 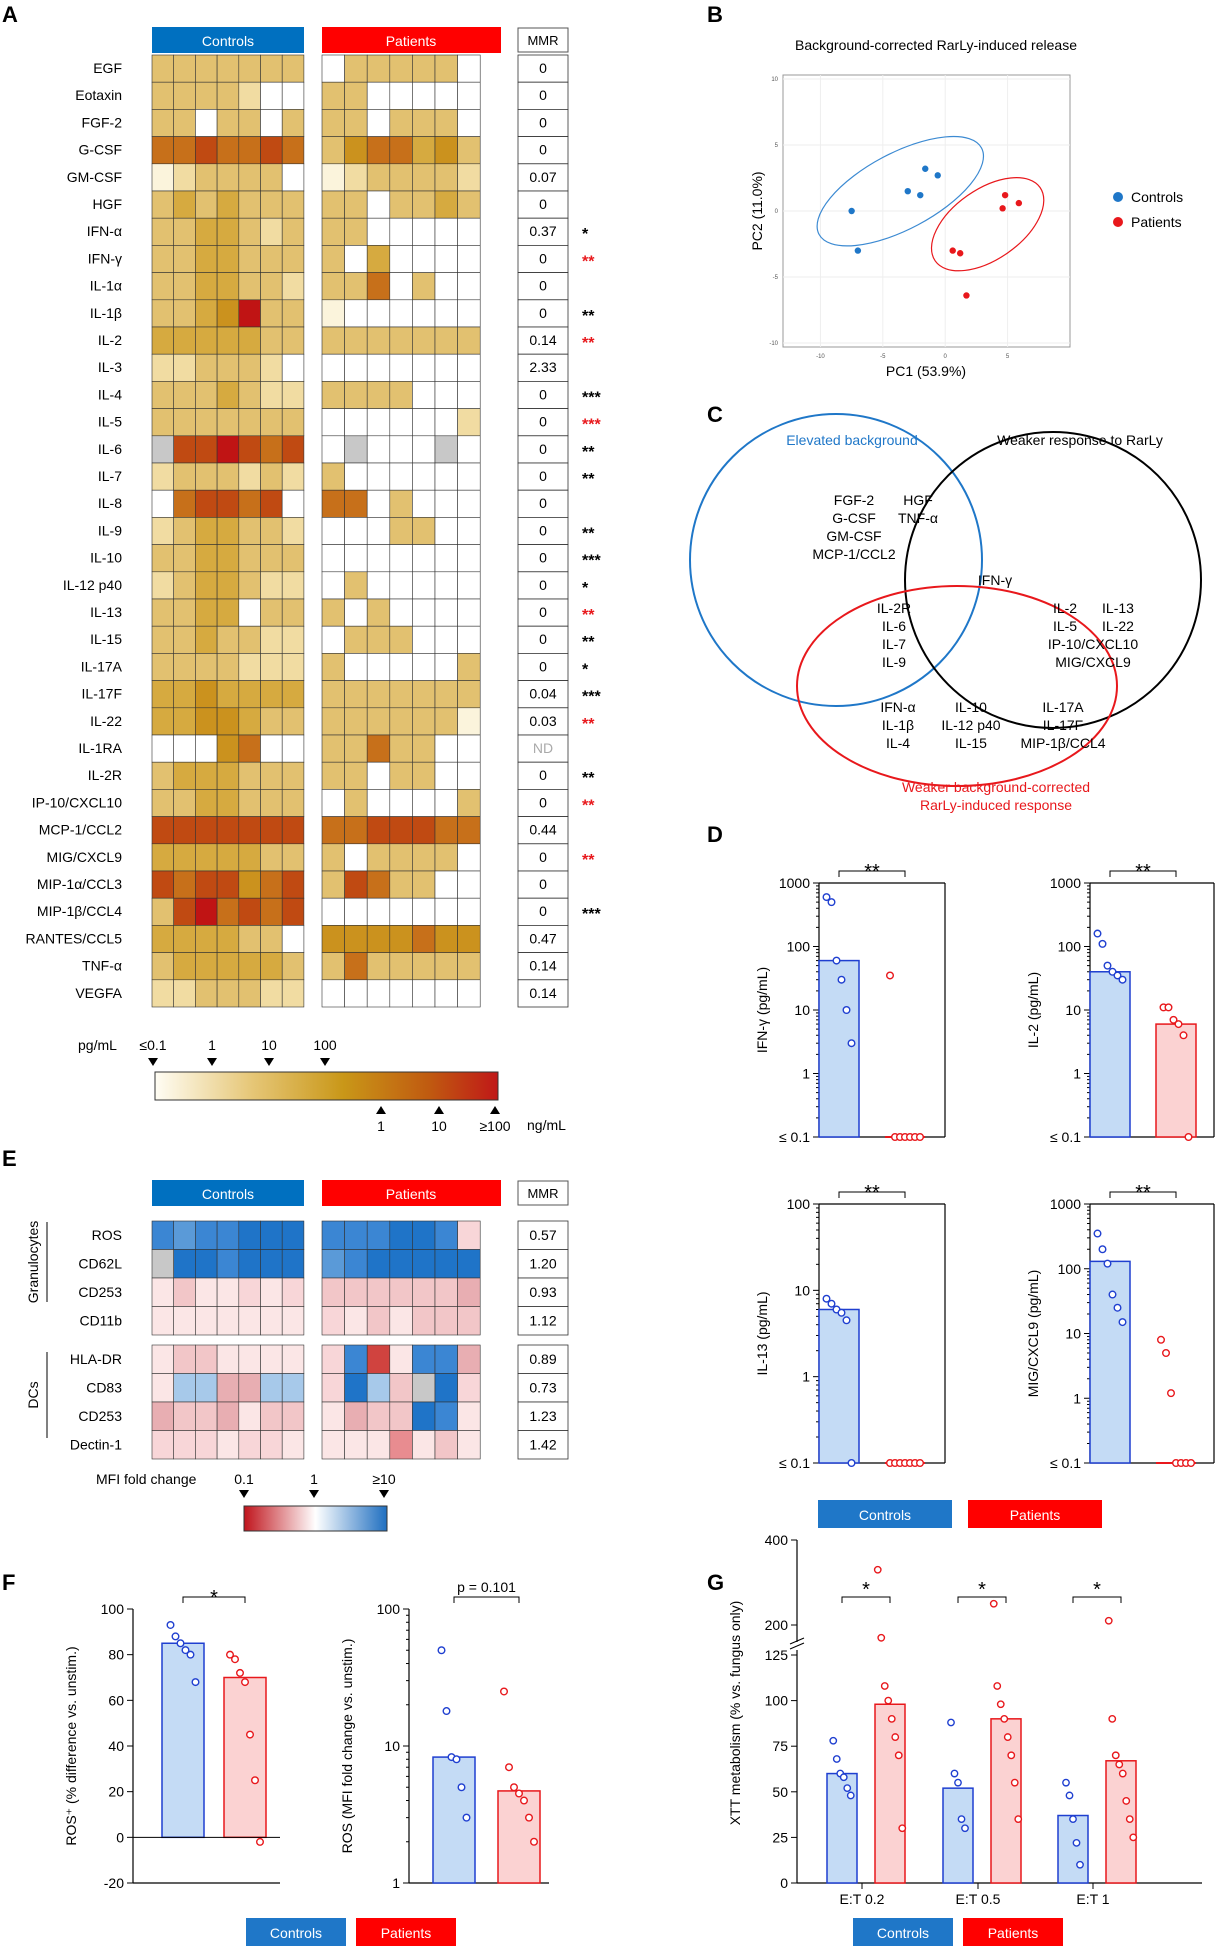 I want to click on e-controls-header, so click(x=228, y=1193).